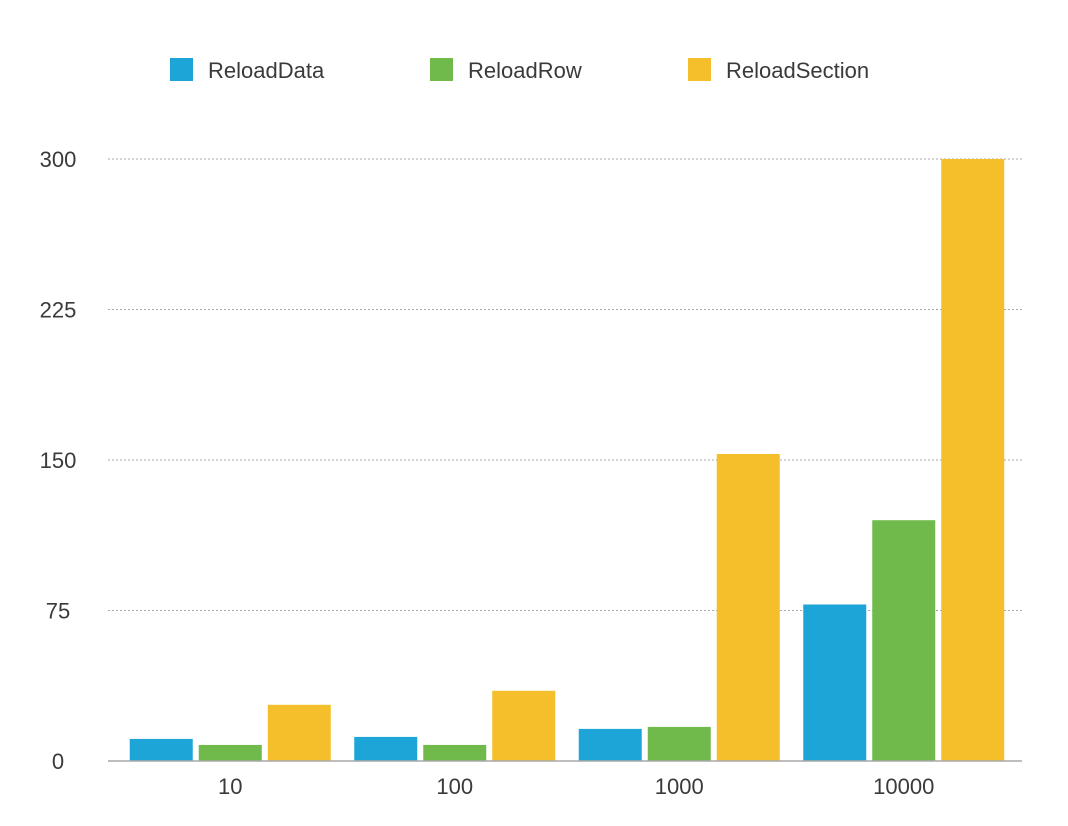 The height and width of the screenshot is (826, 1068). Describe the element at coordinates (903, 786) in the screenshot. I see `x-tick-label: 10000` at that location.